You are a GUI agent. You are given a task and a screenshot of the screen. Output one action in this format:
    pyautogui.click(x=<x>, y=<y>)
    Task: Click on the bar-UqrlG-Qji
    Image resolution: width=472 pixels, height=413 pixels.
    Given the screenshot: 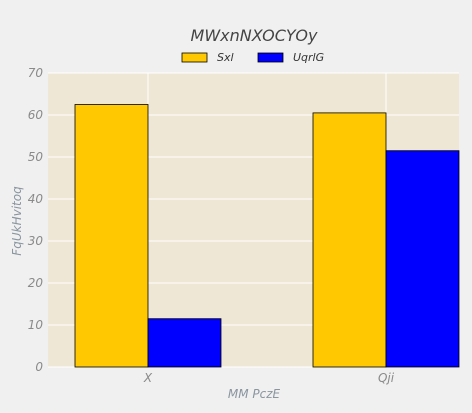 What is the action you would take?
    pyautogui.click(x=422, y=259)
    